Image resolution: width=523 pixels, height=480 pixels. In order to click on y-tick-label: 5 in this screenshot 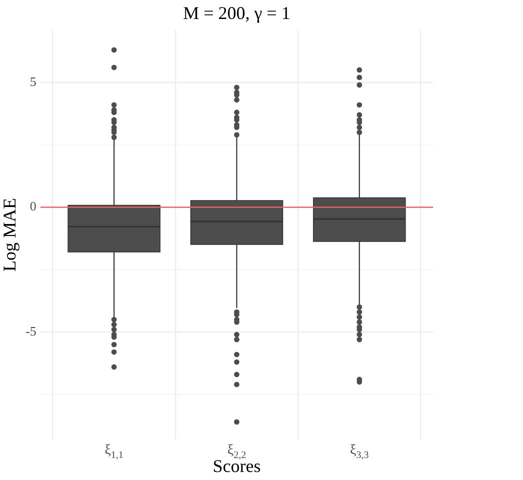, I will do `click(33, 81)`.